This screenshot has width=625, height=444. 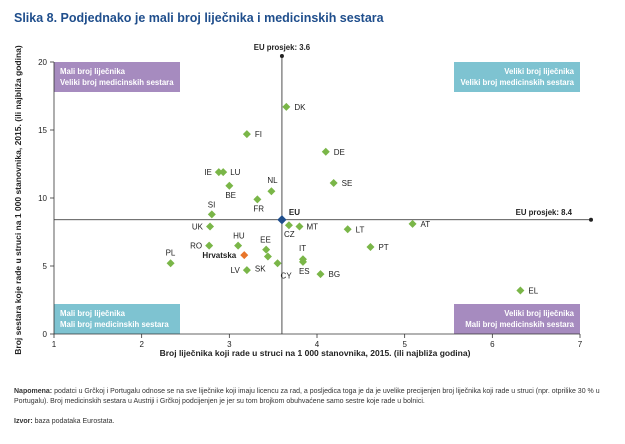 I want to click on x-tick-label: 6, so click(x=492, y=344).